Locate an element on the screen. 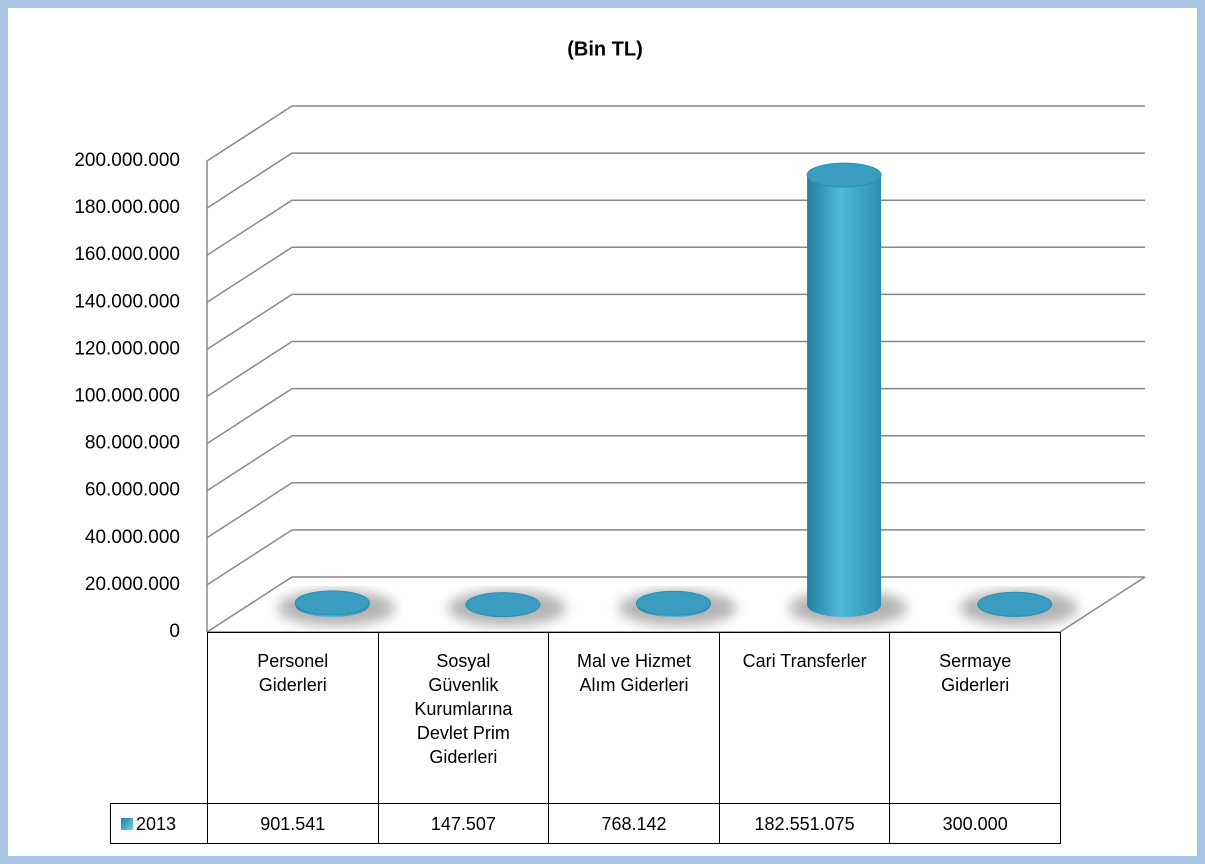 The height and width of the screenshot is (864, 1205). value-cell-text: 901.541 is located at coordinates (293, 823).